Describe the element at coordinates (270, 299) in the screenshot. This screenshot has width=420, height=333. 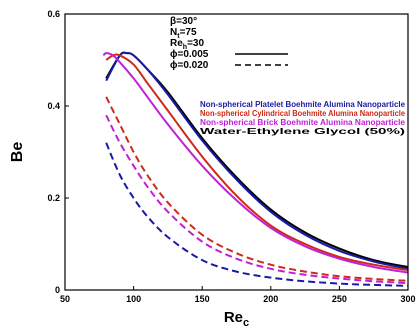
I see `x-tick-label: 200` at that location.